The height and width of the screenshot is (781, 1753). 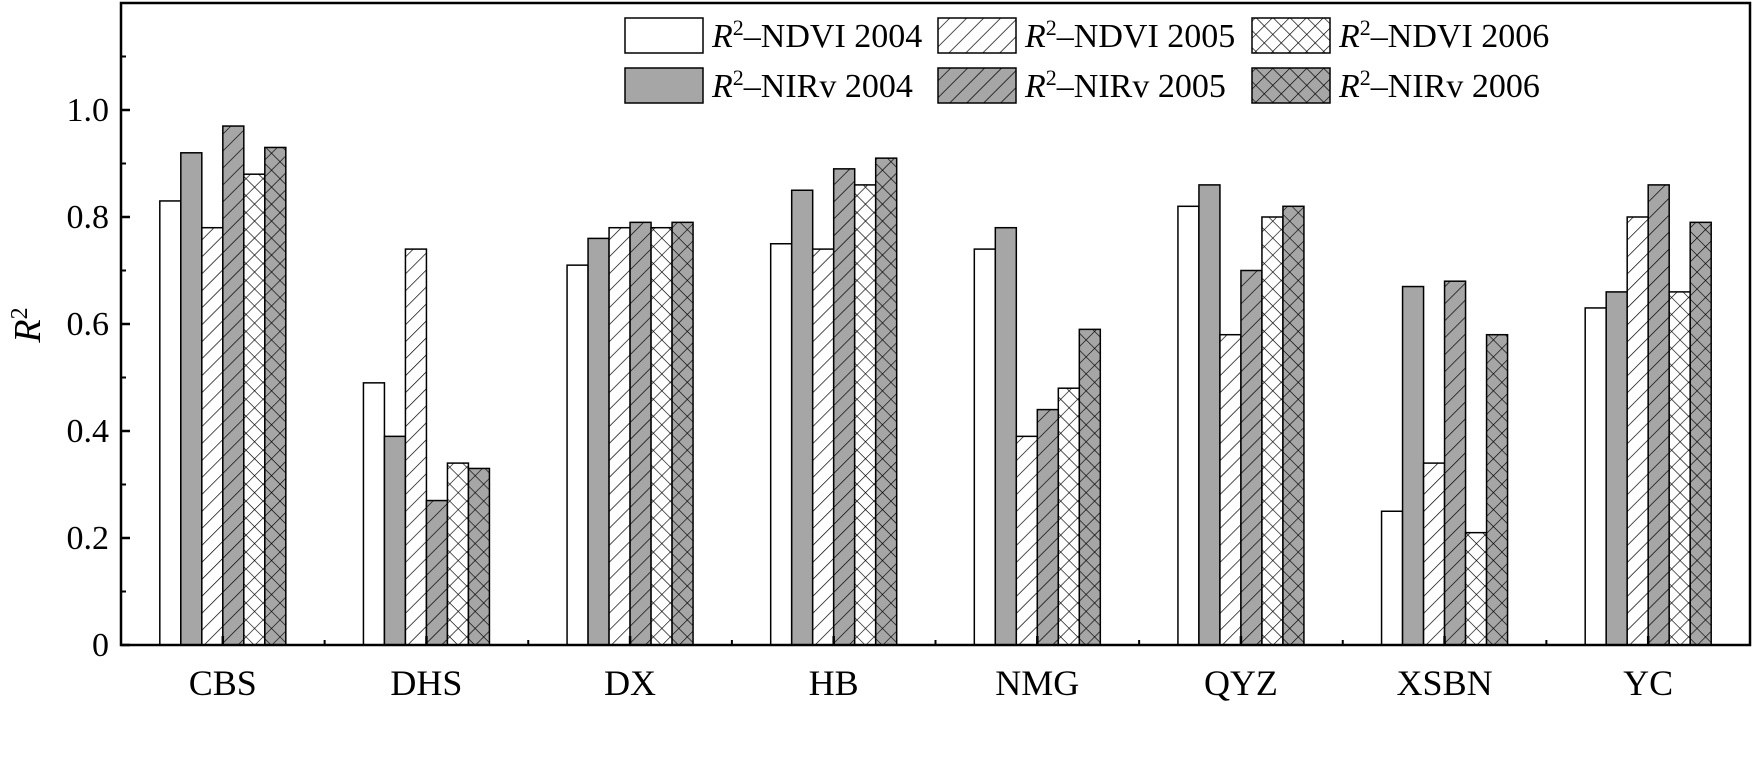 I want to click on x-tick-label: DHS, so click(x=426, y=683).